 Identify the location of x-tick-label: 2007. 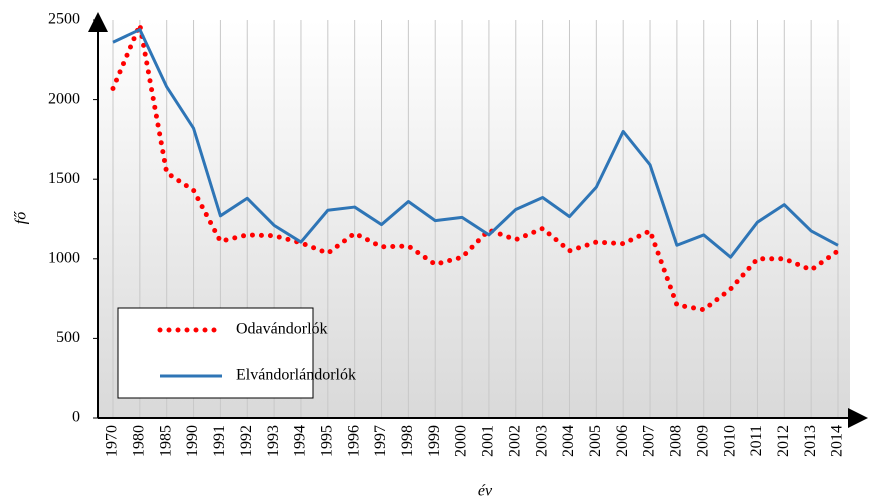
(649, 441).